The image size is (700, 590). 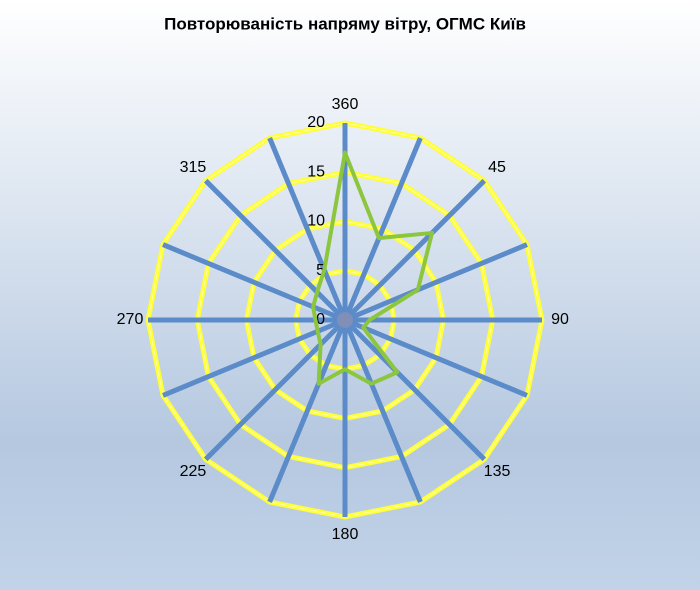 What do you see at coordinates (560, 319) in the screenshot?
I see `category-label: 90` at bounding box center [560, 319].